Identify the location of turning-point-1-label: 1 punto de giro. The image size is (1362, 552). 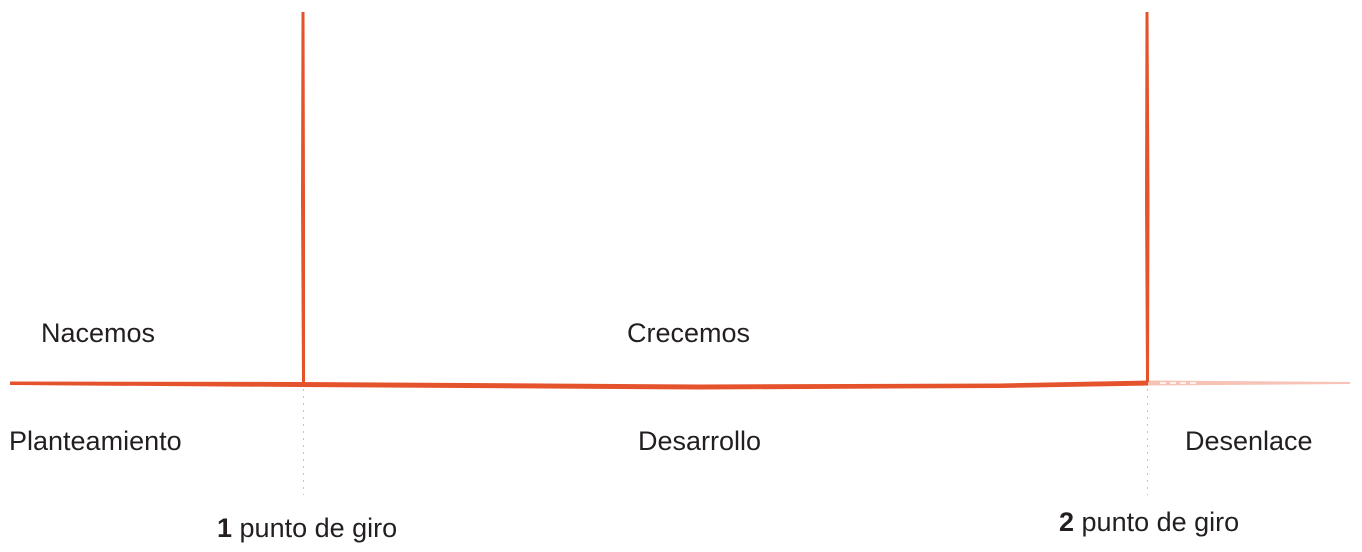
(307, 528).